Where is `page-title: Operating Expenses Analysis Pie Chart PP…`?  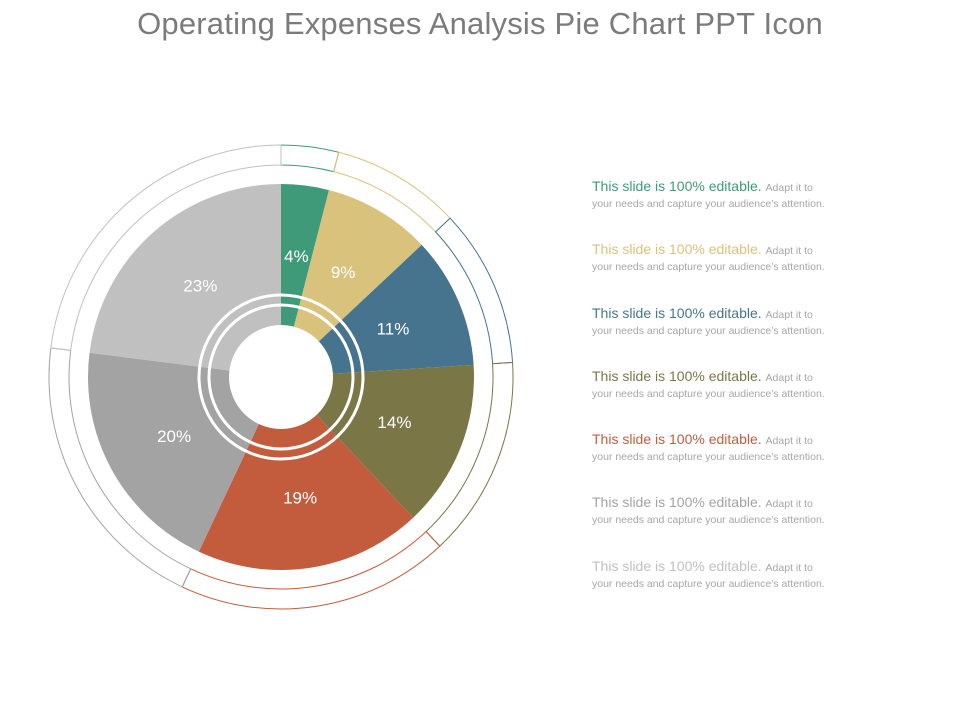 page-title: Operating Expenses Analysis Pie Chart PP… is located at coordinates (480, 23).